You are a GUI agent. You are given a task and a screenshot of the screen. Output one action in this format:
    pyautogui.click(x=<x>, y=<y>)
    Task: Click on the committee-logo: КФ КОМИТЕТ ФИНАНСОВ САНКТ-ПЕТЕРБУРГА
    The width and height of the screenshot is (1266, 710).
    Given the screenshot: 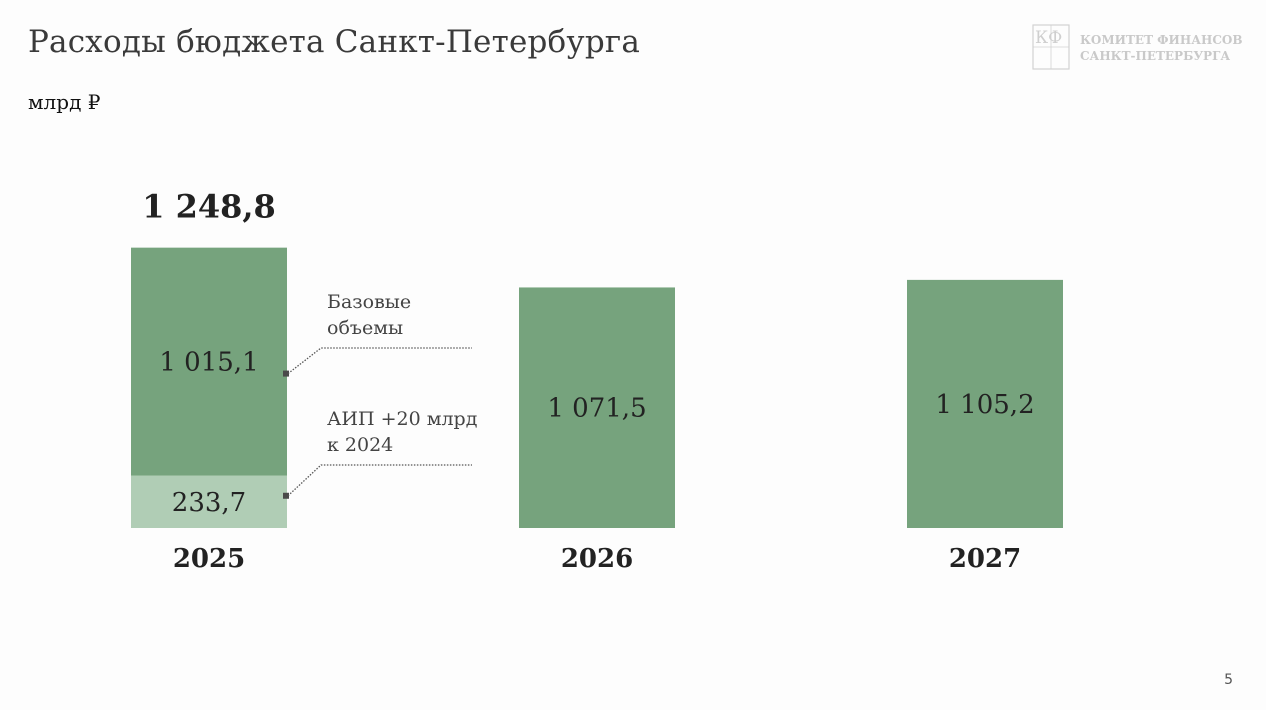 What is the action you would take?
    pyautogui.click(x=1137, y=48)
    